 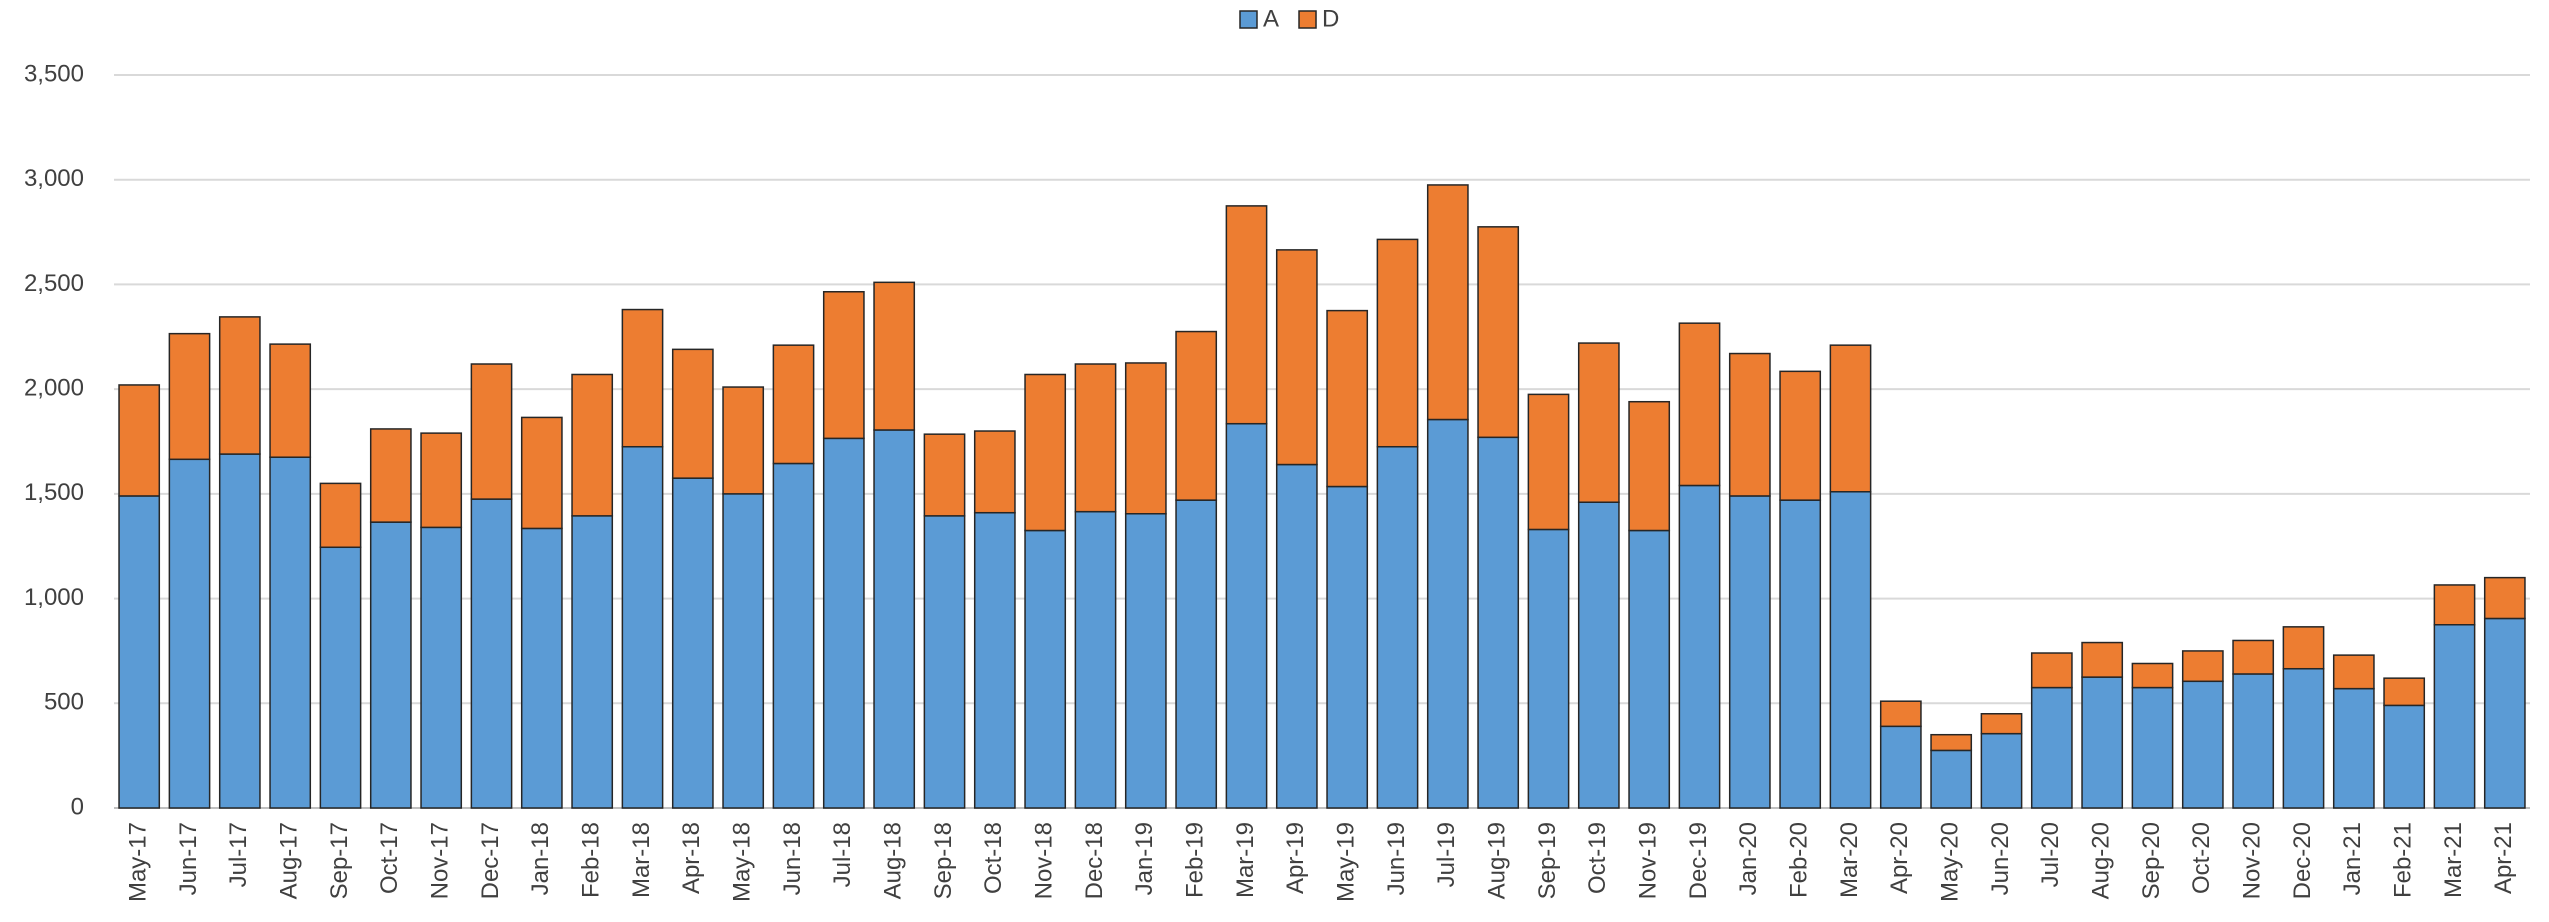 What do you see at coordinates (1547, 860) in the screenshot?
I see `x-tick-label: Sep-19` at bounding box center [1547, 860].